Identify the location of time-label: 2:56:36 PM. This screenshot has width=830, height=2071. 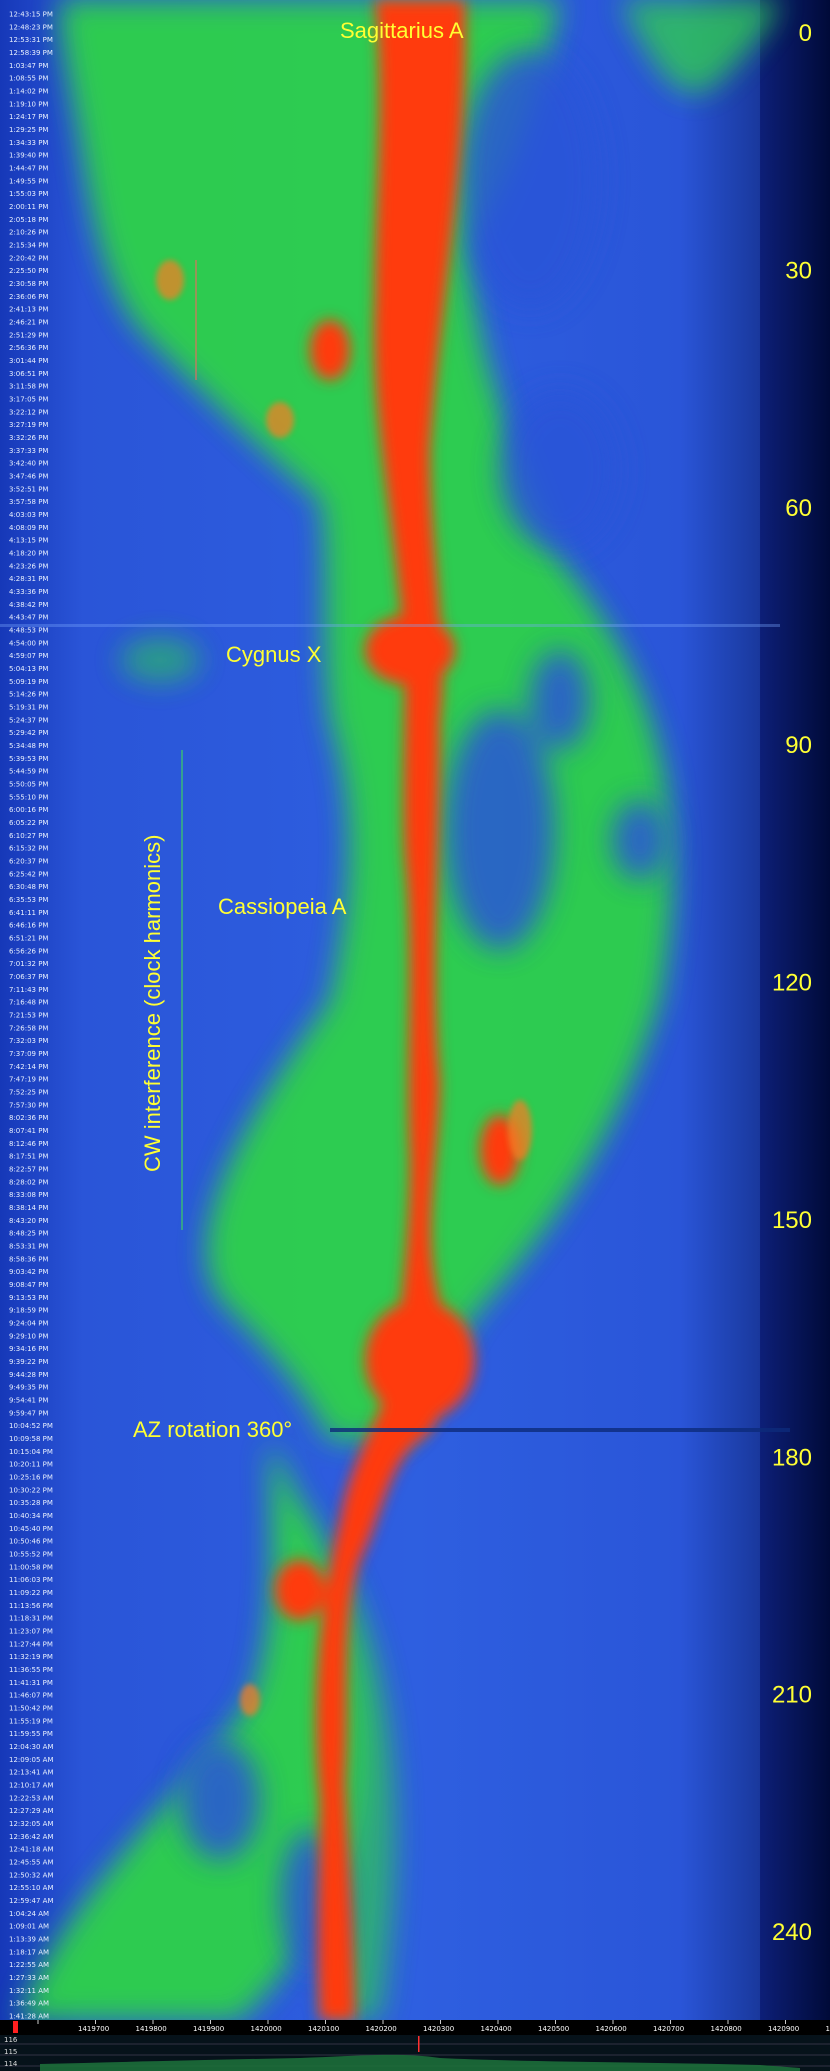
(28, 348).